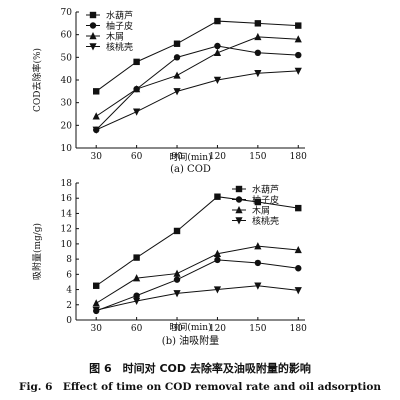  What do you see at coordinates (265, 190) in the screenshot?
I see `chart-b-legend-label: 水葫芦` at bounding box center [265, 190].